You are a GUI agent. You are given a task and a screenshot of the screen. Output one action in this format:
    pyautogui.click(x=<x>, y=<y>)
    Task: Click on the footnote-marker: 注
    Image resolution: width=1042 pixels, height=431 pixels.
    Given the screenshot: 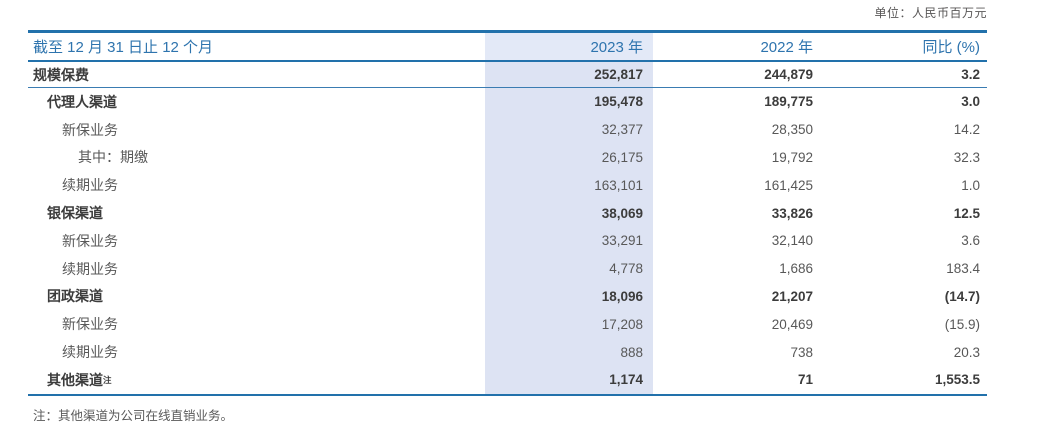 What is the action you would take?
    pyautogui.click(x=107, y=379)
    